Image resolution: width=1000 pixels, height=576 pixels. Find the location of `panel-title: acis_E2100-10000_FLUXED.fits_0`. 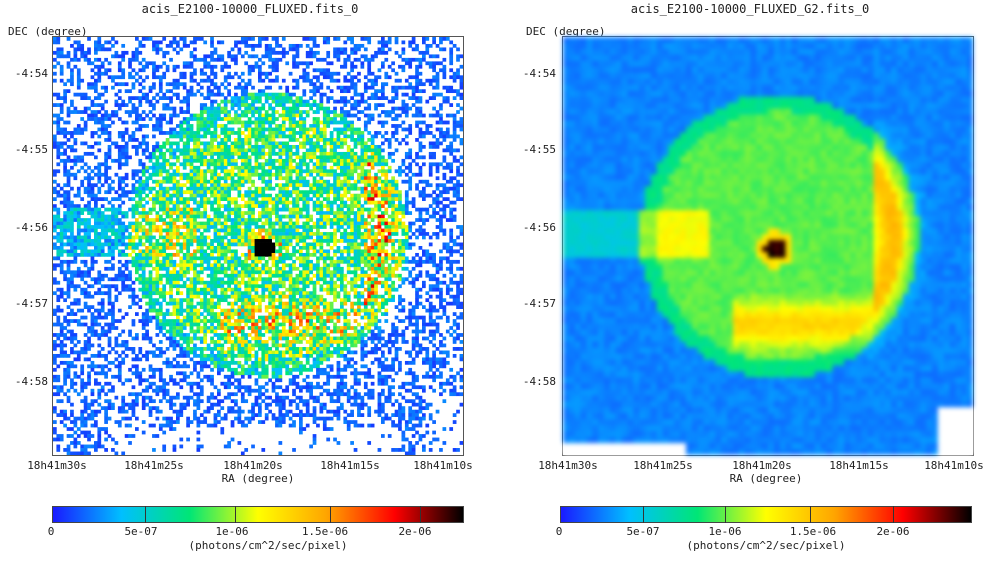

panel-title: acis_E2100-10000_FLUXED.fits_0 is located at coordinates (250, 9).